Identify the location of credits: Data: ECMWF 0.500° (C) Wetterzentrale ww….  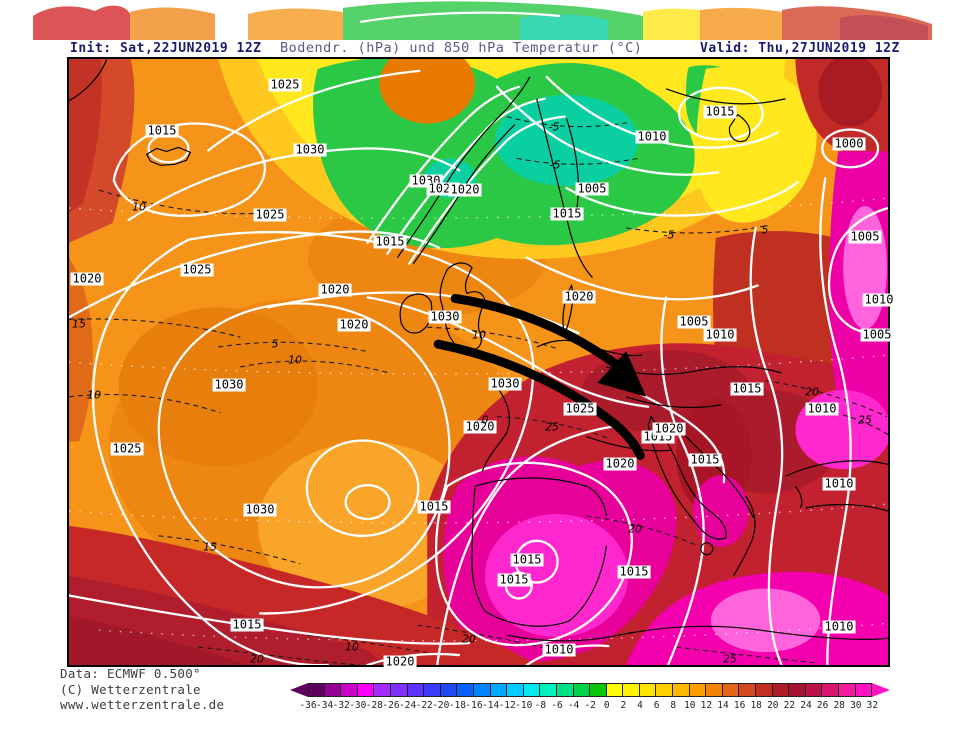
(142, 689).